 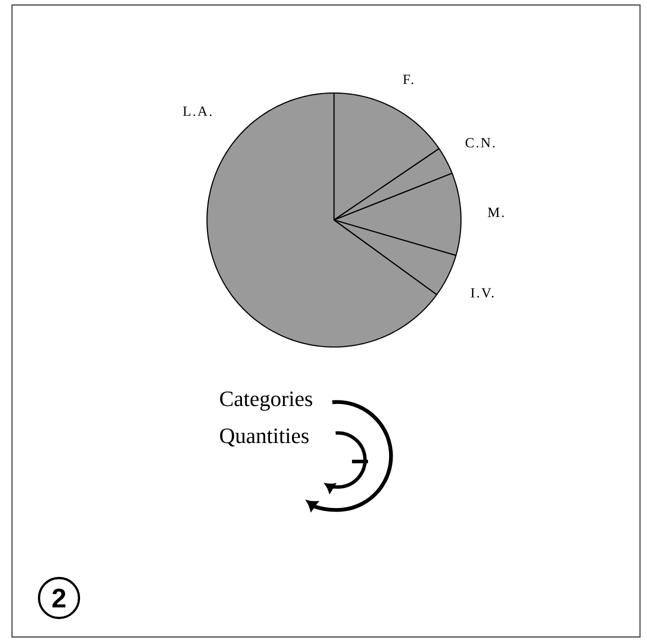 I want to click on text: Quantities, so click(x=264, y=437).